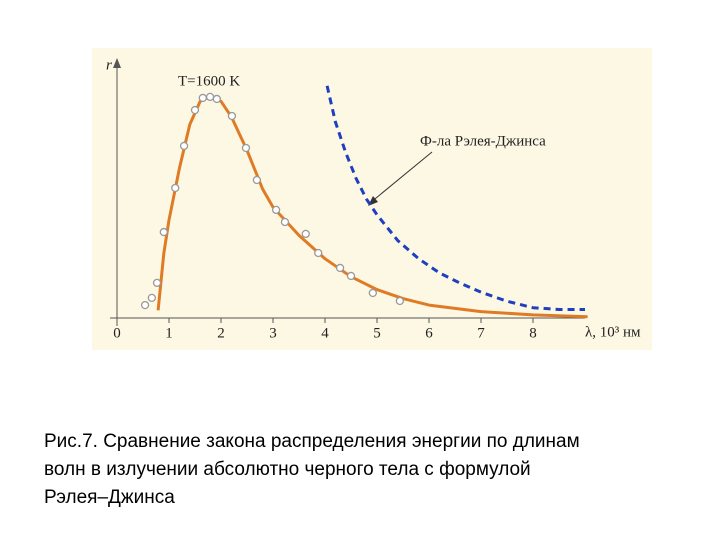 Image resolution: width=720 pixels, height=540 pixels. Describe the element at coordinates (117, 63) in the screenshot. I see `y-arrow` at that location.